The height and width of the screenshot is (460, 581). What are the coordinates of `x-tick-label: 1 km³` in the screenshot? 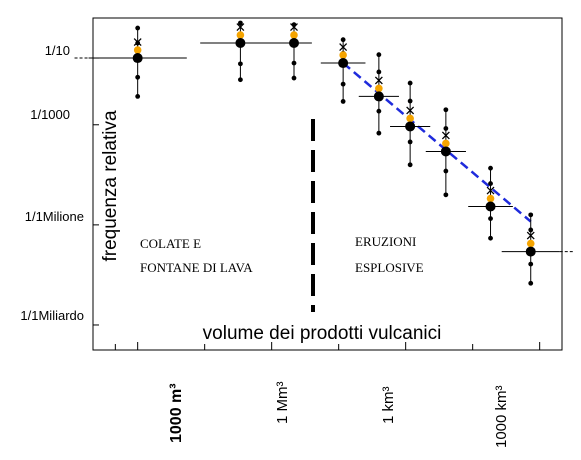 It's located at (388, 405).